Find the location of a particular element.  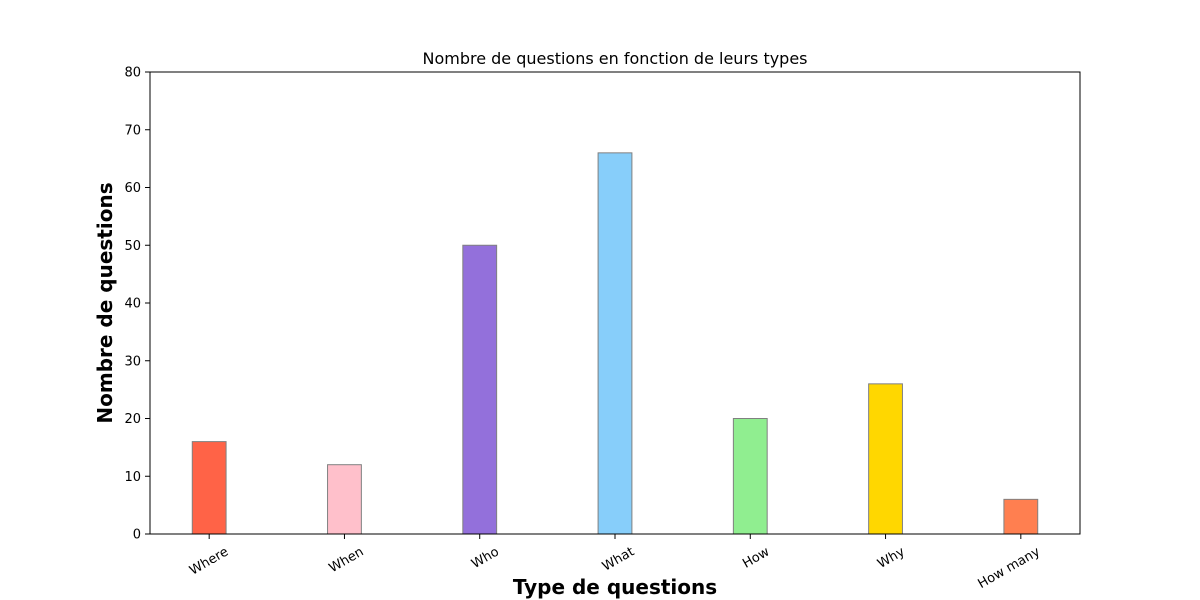

x-tick-label: Where is located at coordinates (209, 561).